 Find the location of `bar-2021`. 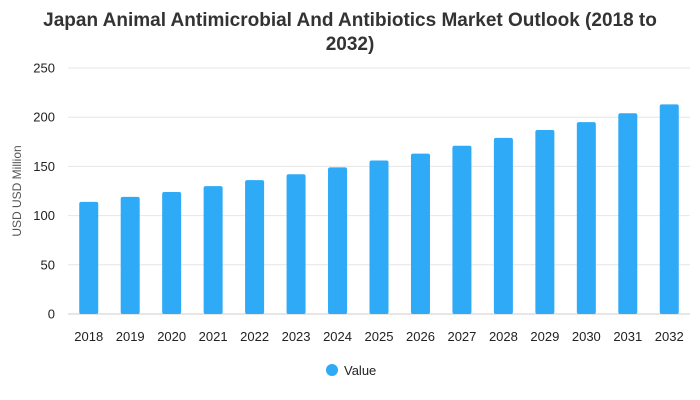

bar-2021 is located at coordinates (213, 250).